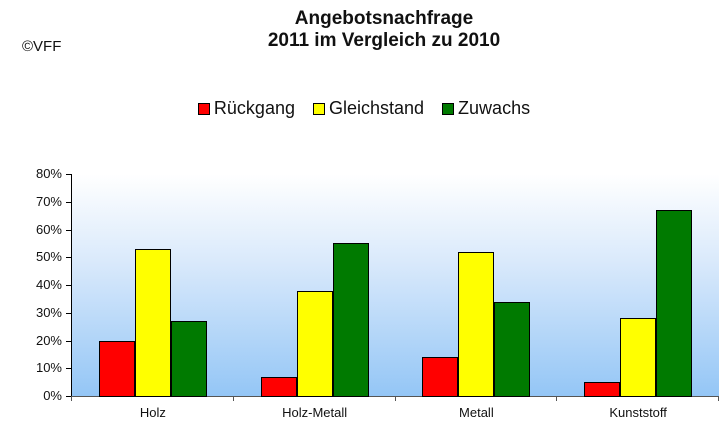 The width and height of the screenshot is (728, 435). I want to click on y-tick-label: 20%, so click(48, 340).